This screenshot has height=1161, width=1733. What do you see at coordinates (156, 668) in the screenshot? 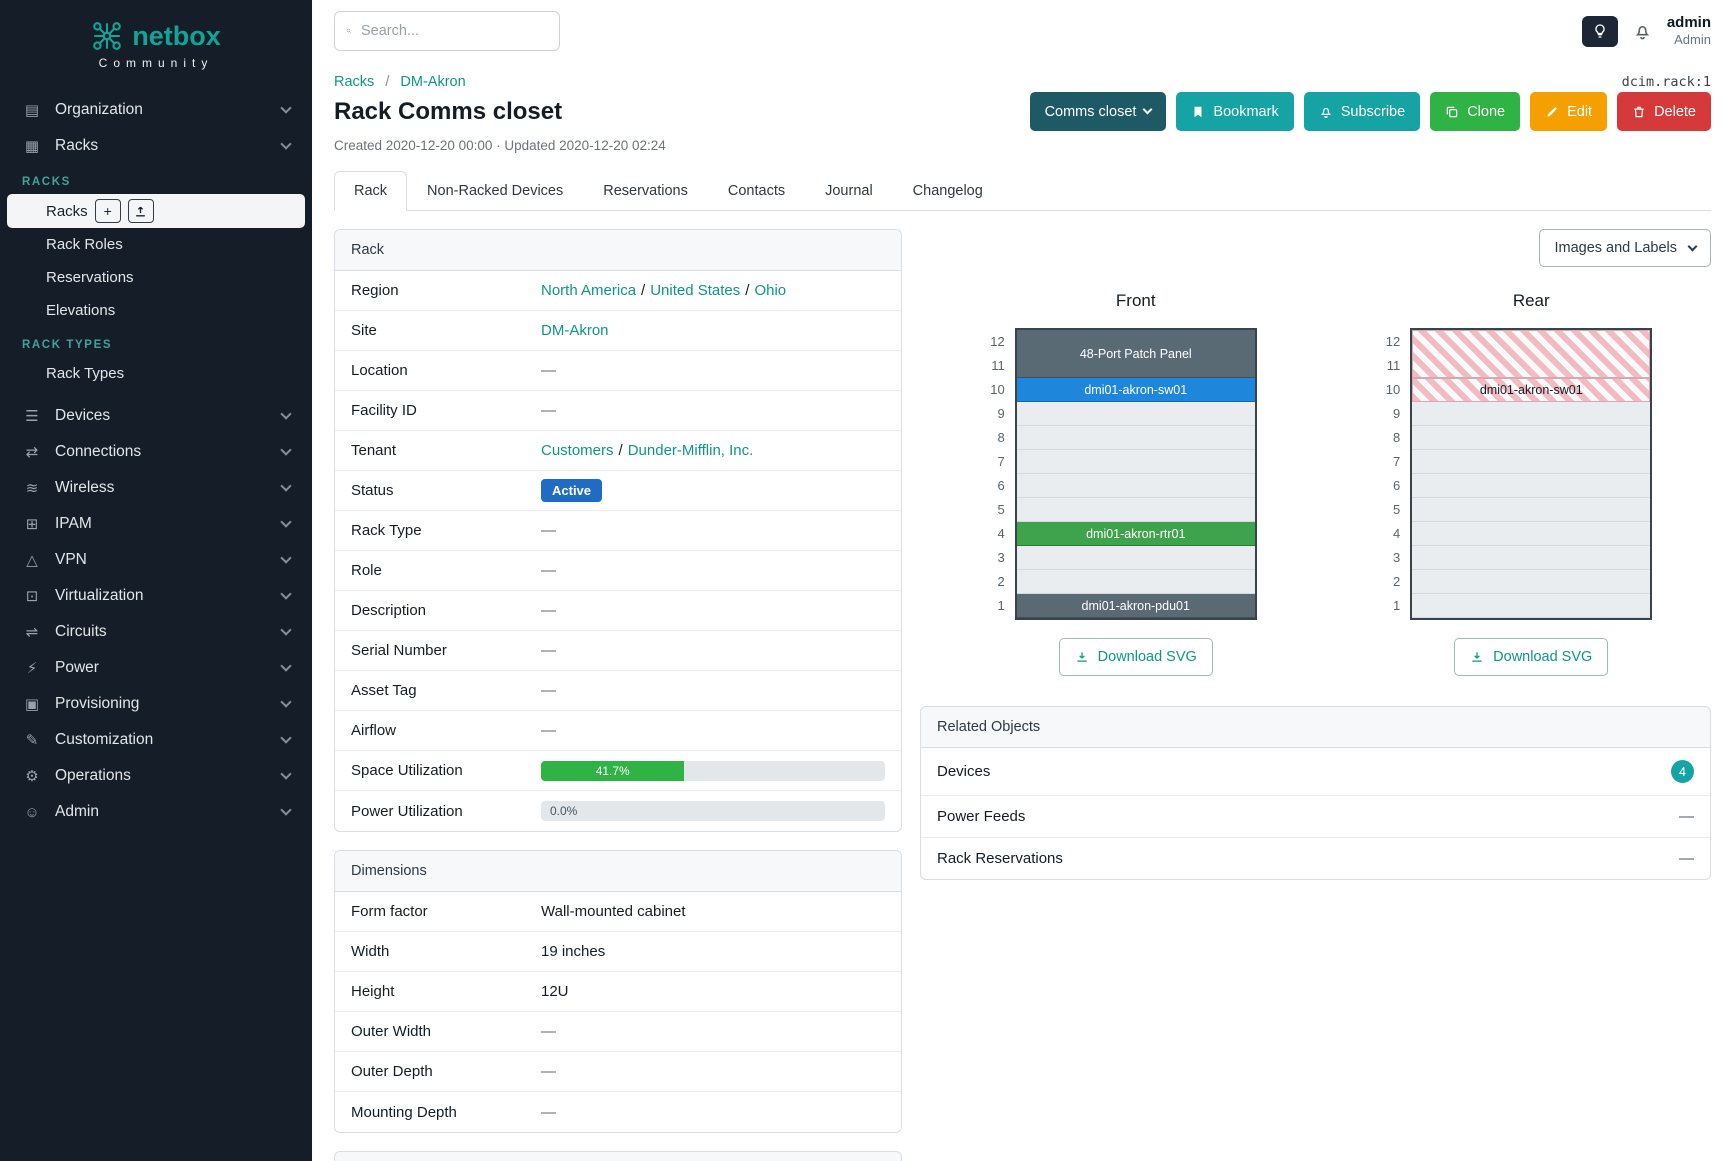
I see `sidebar-item-power: ⚡ Power` at bounding box center [156, 668].